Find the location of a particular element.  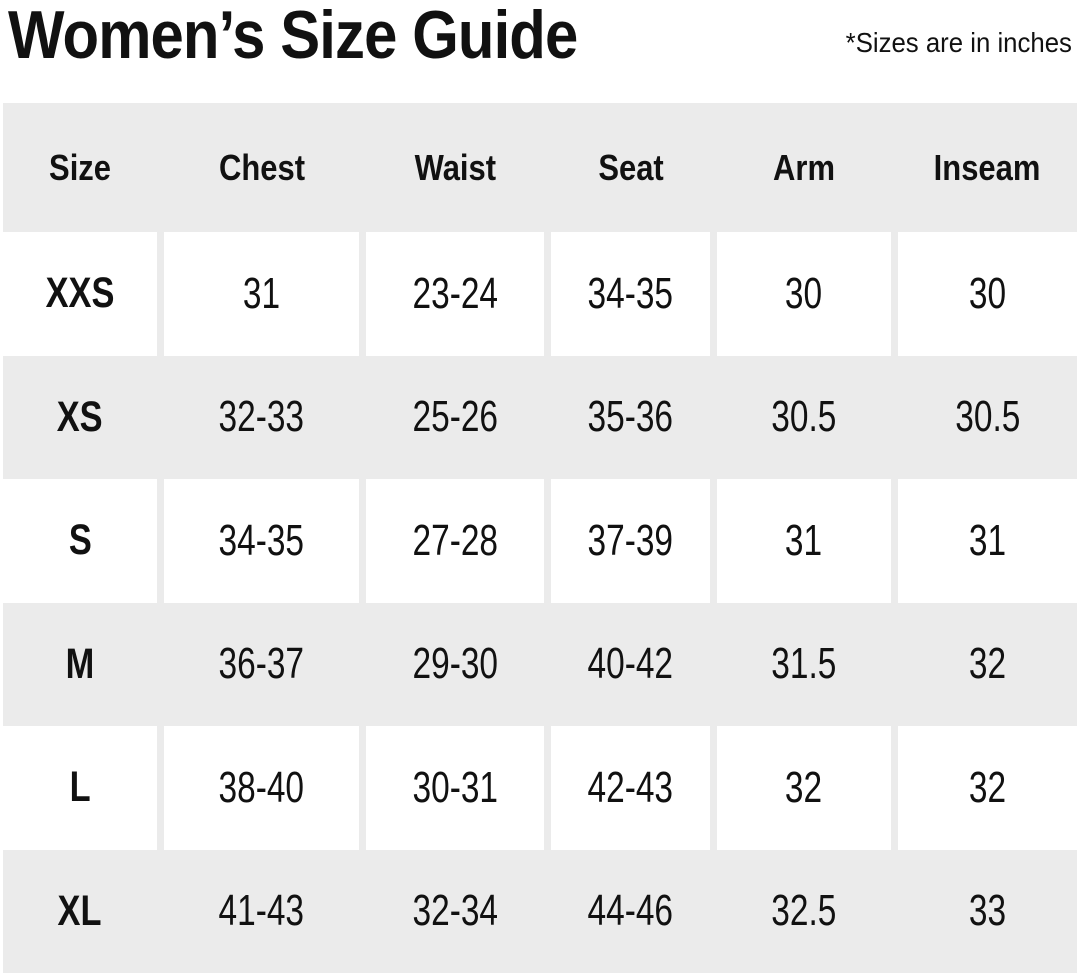

chest-value: 41-43 is located at coordinates (261, 911).